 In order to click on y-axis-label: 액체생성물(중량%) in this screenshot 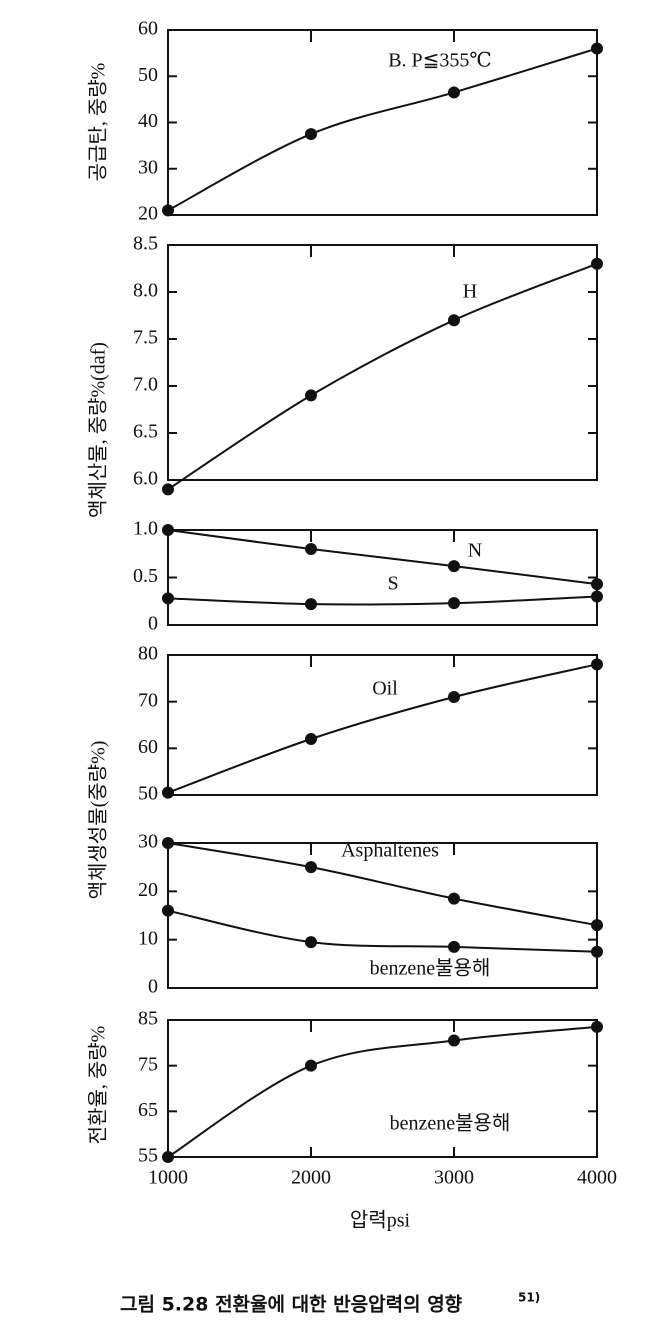, I will do `click(98, 820)`.